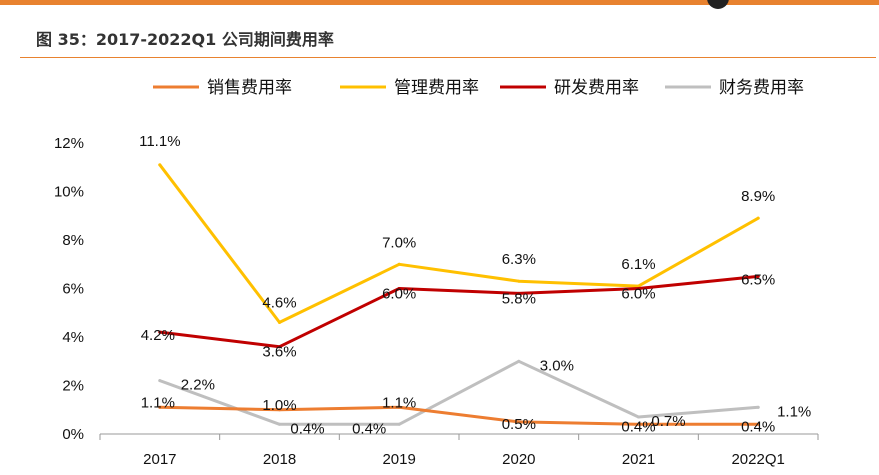 The height and width of the screenshot is (475, 879). I want to click on legend-label: 销售费用率, so click(249, 88).